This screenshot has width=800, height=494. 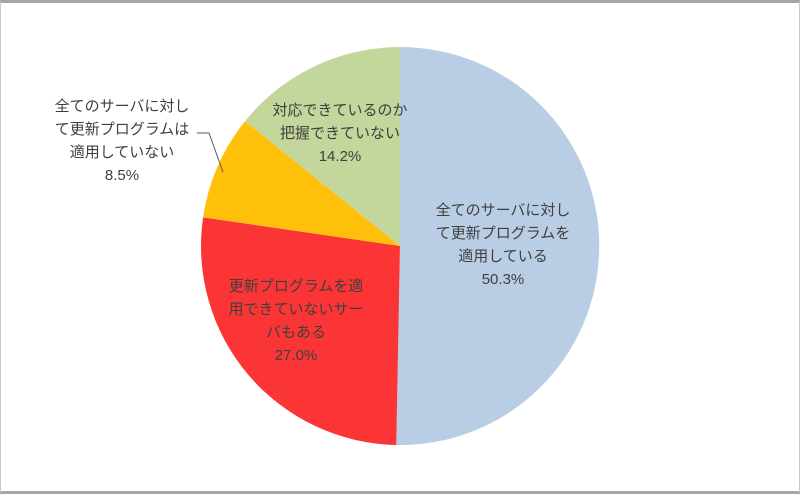 I want to click on slice-label-value: 14.2%, so click(x=340, y=156).